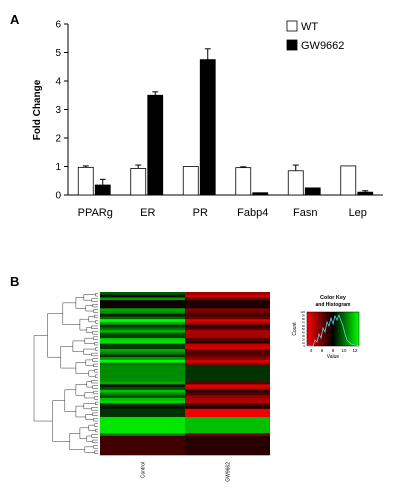  Describe the element at coordinates (304, 336) in the screenshot. I see `color-key-y-tick: 30` at that location.